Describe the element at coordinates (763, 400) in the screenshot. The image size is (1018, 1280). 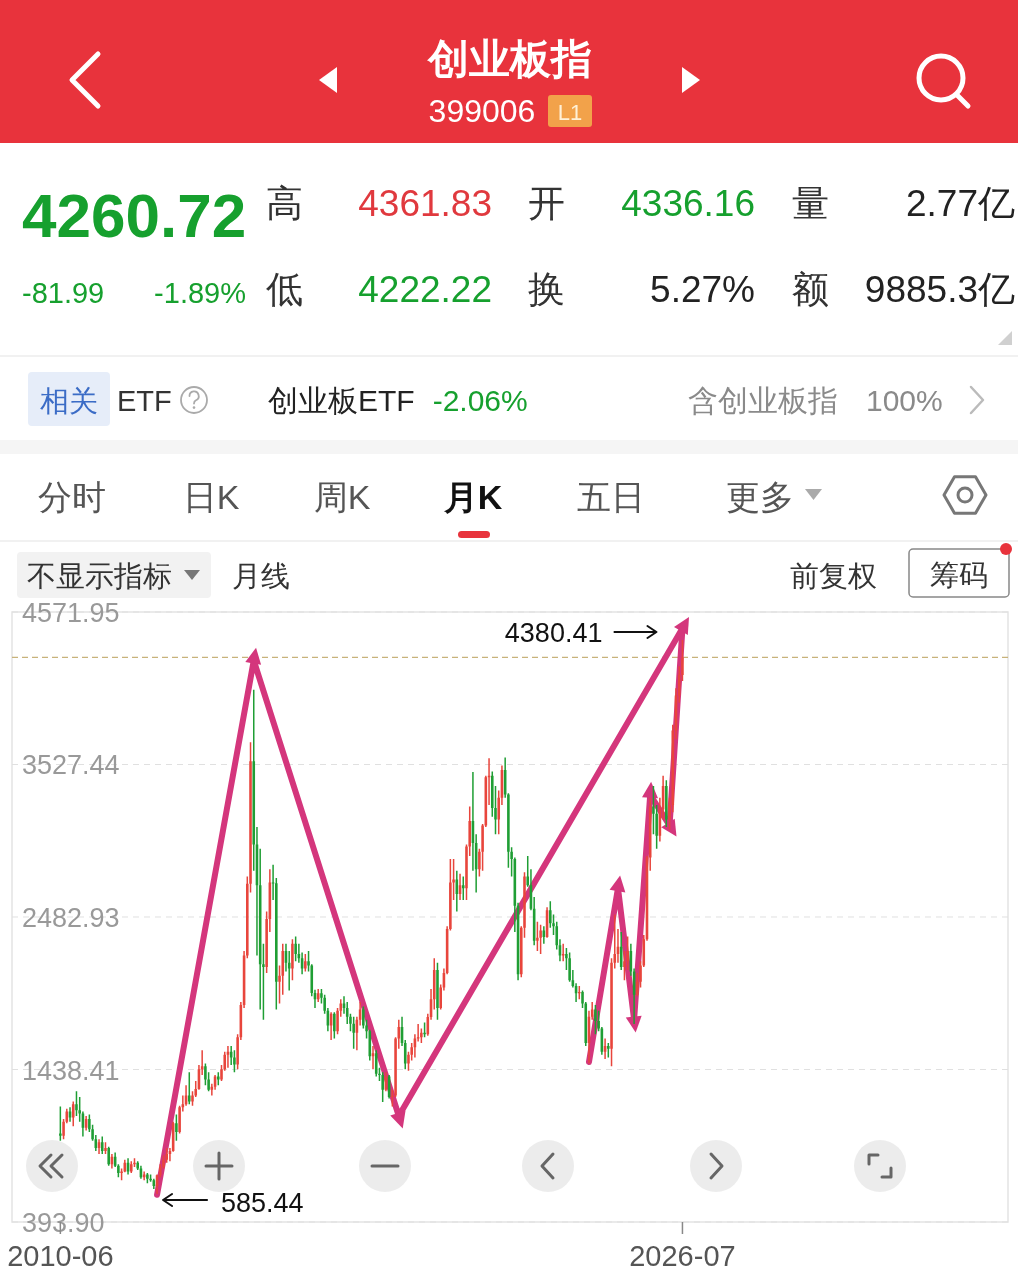
I see `text: 含创业板指` at that location.